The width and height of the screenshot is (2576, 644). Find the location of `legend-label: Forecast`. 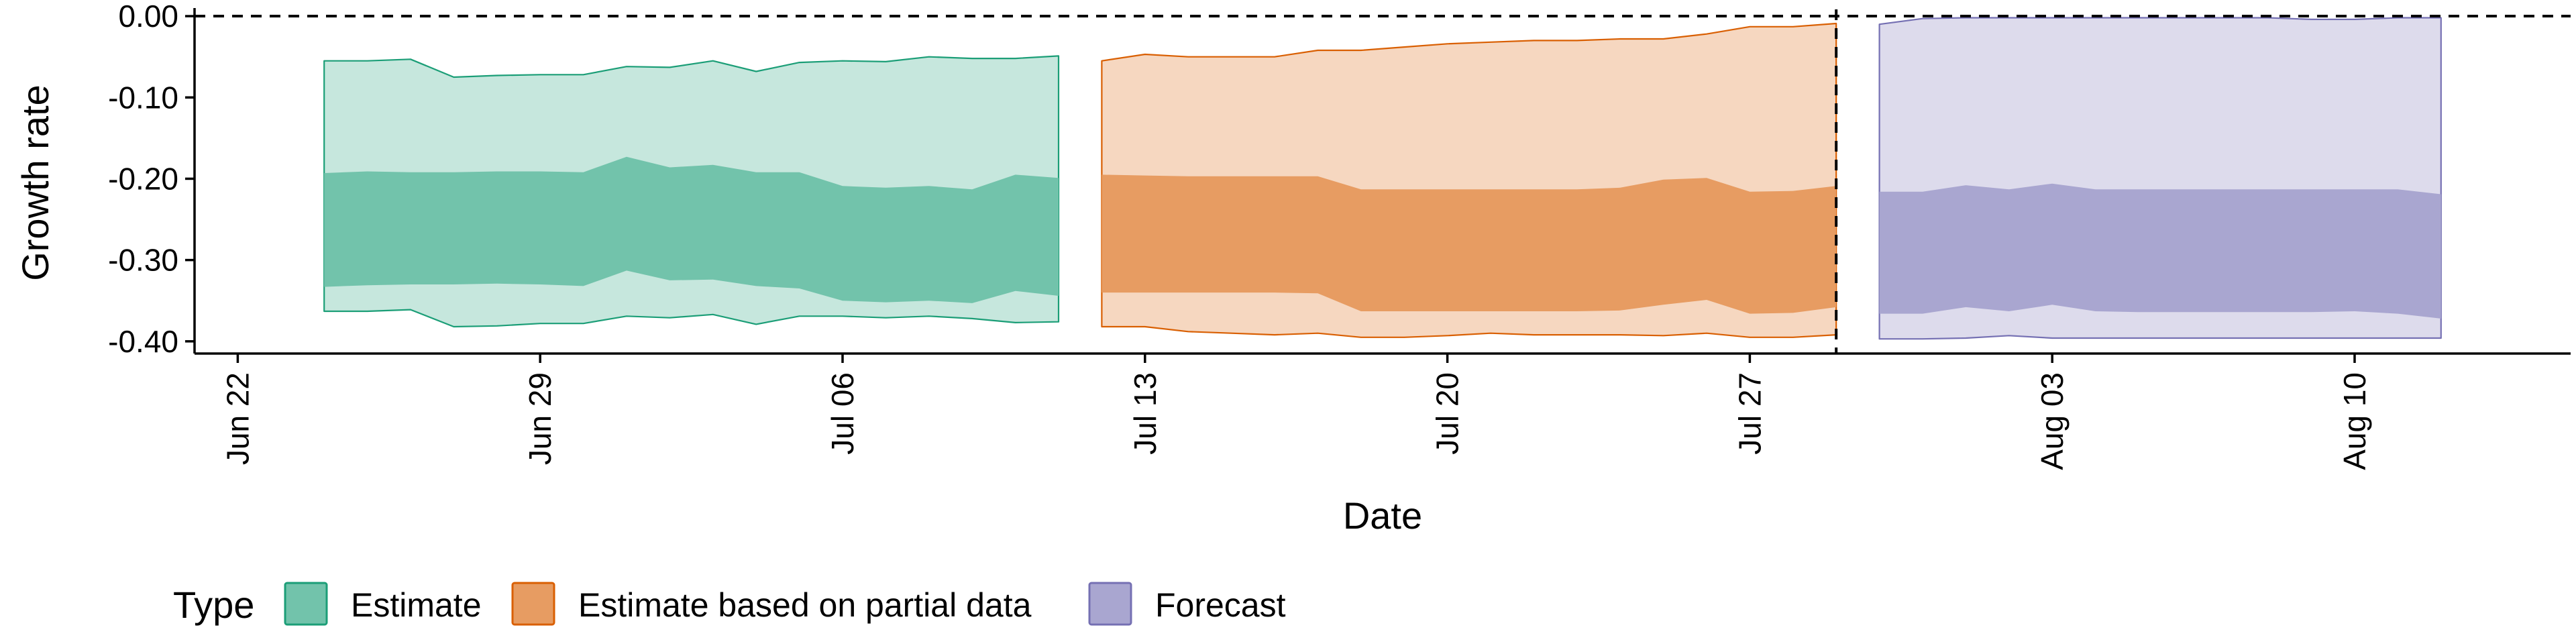

legend-label: Forecast is located at coordinates (1220, 605).